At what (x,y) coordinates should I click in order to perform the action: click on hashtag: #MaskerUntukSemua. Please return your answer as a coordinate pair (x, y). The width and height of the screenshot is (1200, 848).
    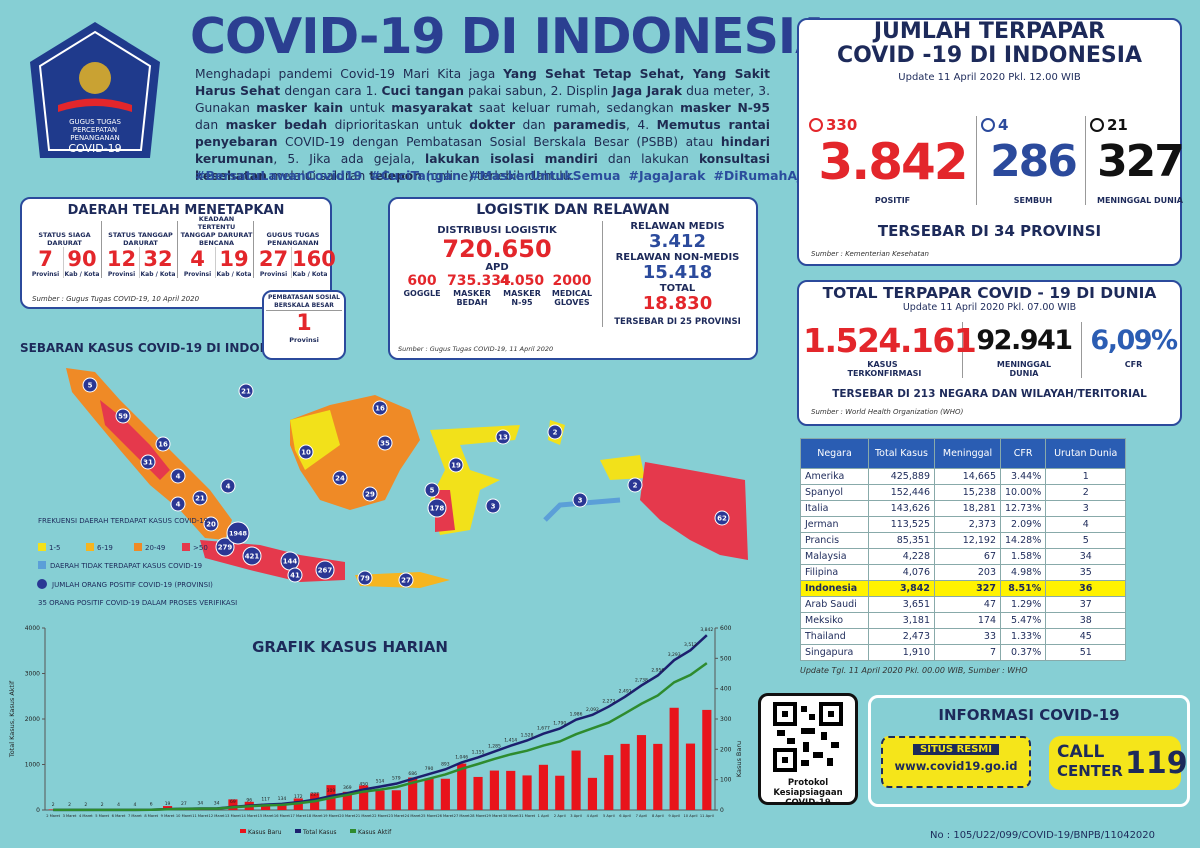
    Looking at the image, I should click on (545, 175).